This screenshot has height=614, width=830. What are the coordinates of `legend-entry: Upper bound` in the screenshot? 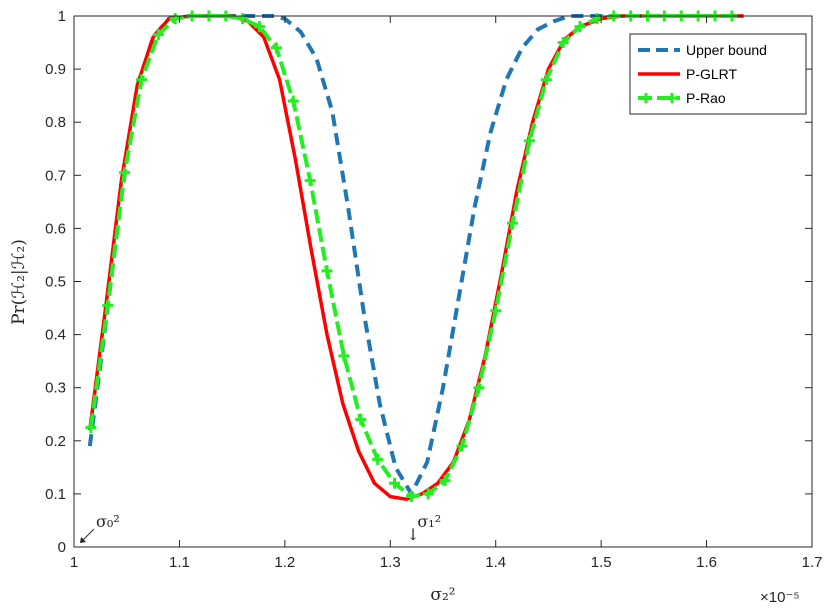 It's located at (702, 50).